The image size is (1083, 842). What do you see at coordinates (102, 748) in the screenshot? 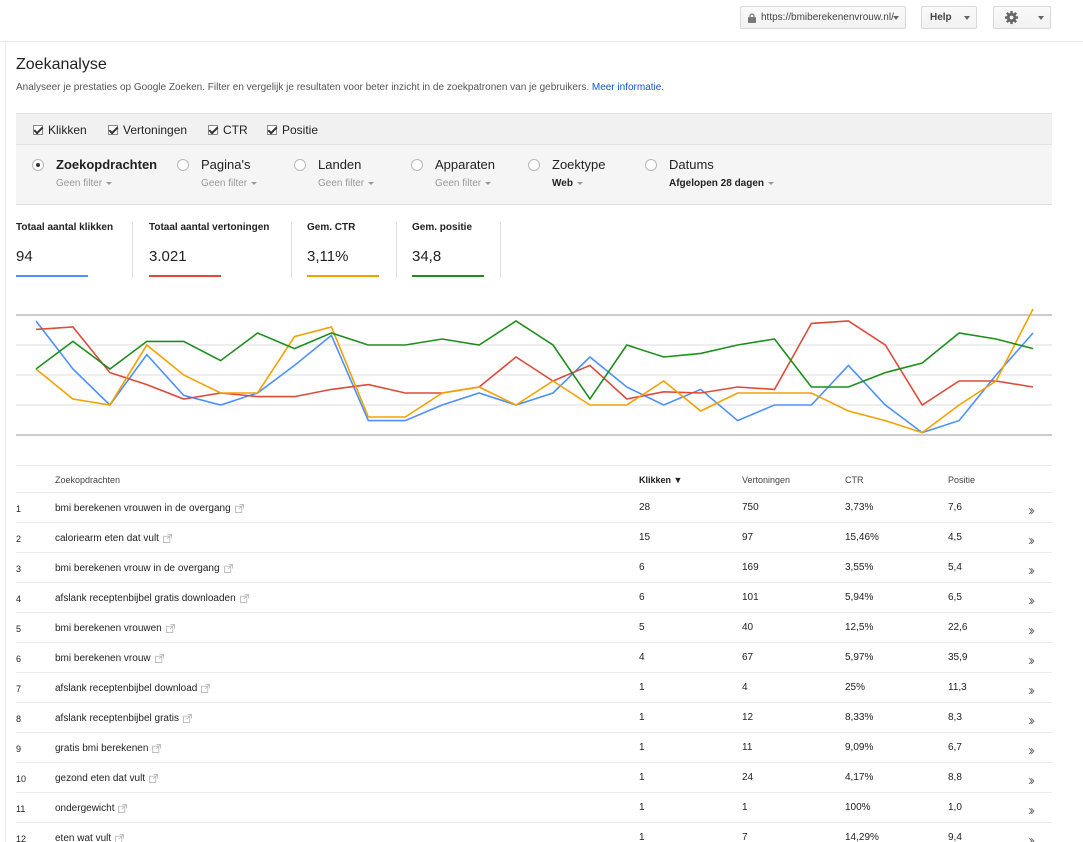
I see `query-text: gratis bmi berekenen` at bounding box center [102, 748].